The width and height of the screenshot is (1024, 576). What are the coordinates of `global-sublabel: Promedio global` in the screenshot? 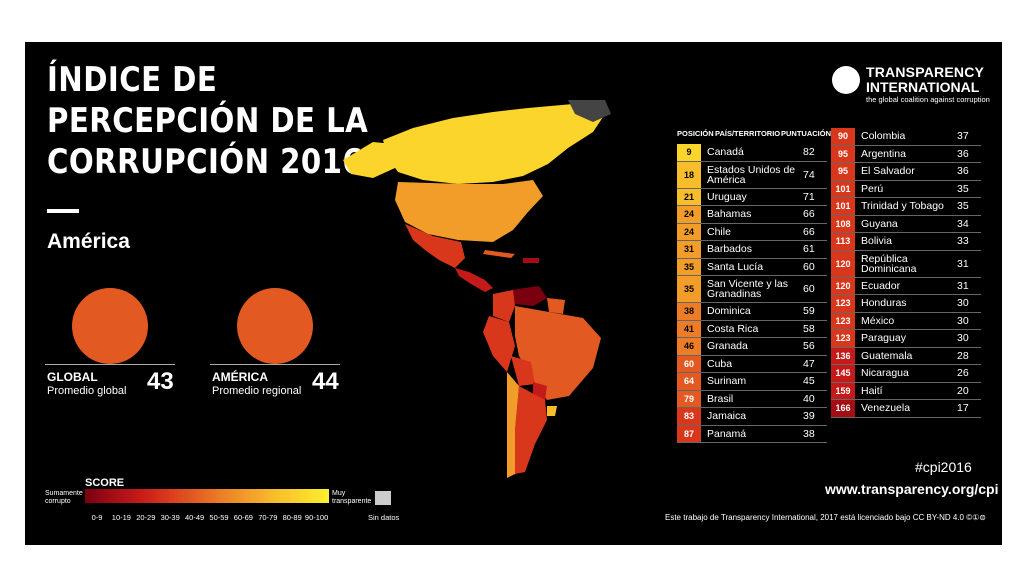 It's located at (87, 391).